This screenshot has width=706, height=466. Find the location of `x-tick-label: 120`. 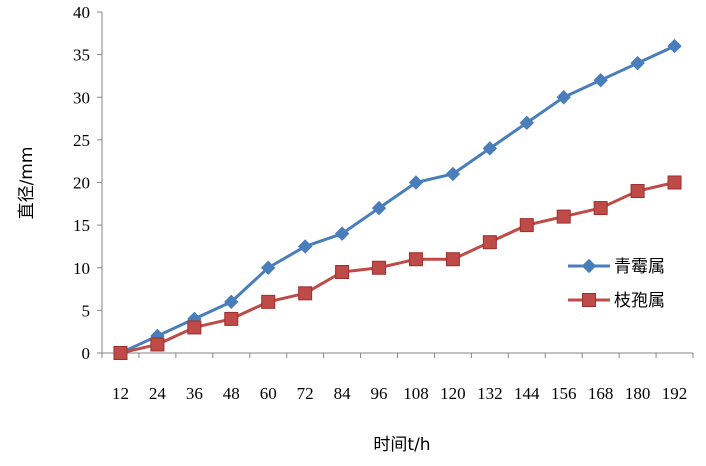

x-tick-label: 120 is located at coordinates (453, 393).